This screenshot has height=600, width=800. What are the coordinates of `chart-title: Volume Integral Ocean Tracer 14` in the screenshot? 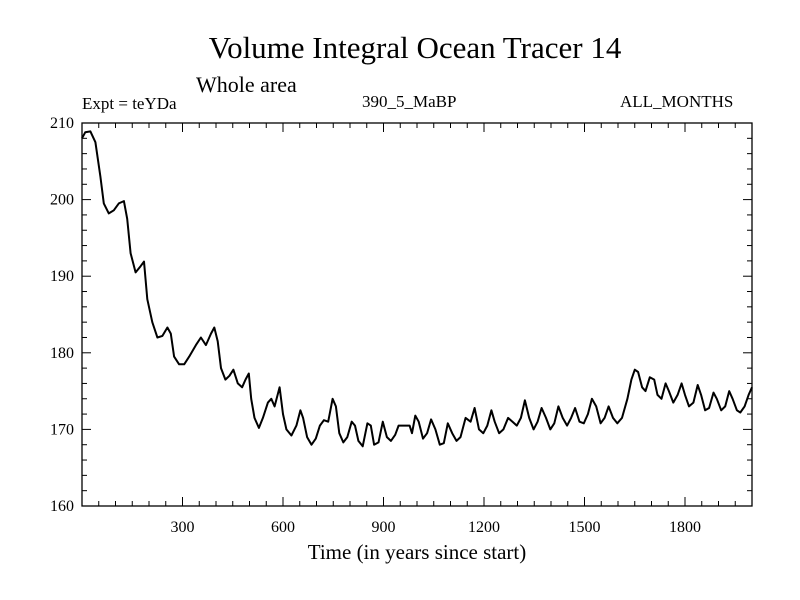 It's located at (415, 47).